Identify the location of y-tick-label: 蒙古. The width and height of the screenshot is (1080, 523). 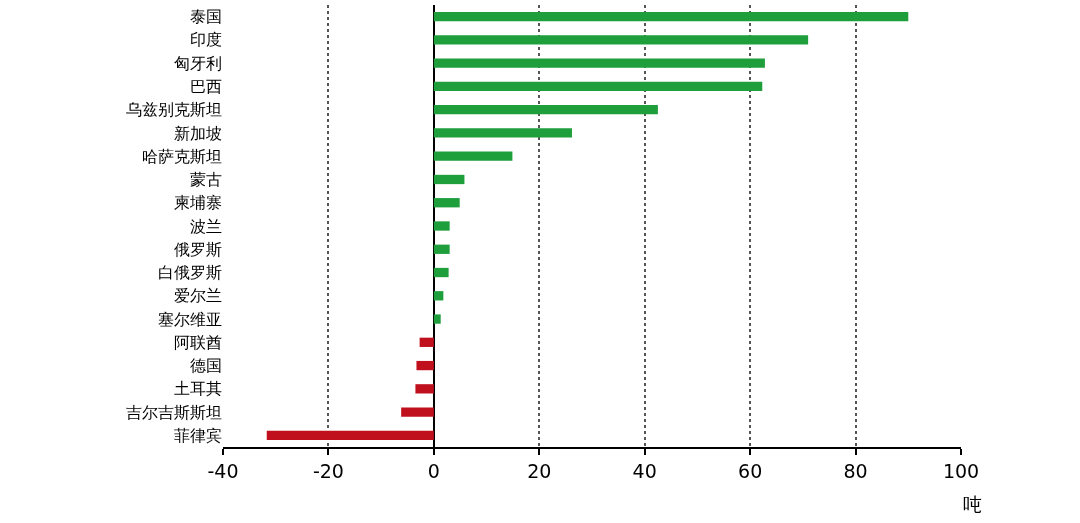
(206, 180).